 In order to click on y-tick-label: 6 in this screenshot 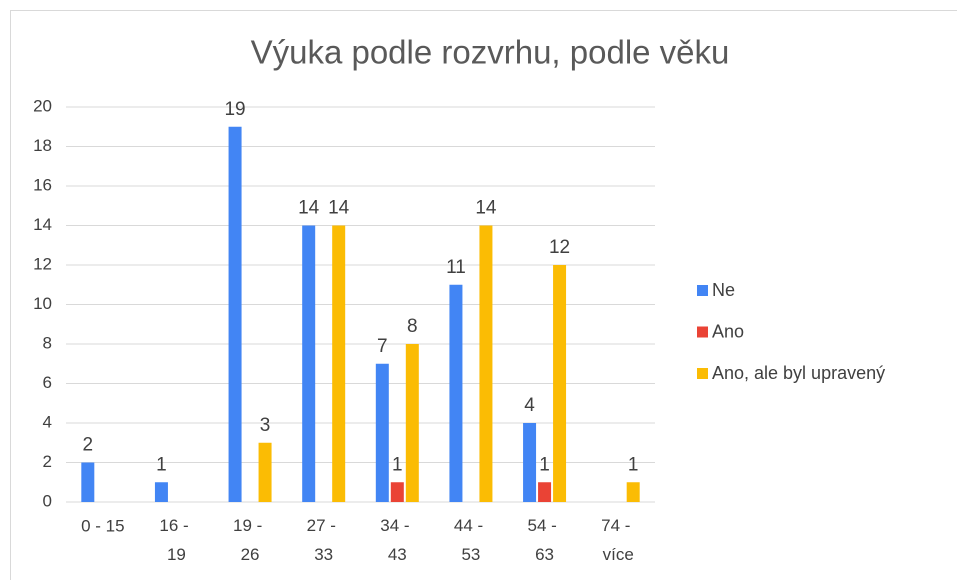, I will do `click(47, 382)`.